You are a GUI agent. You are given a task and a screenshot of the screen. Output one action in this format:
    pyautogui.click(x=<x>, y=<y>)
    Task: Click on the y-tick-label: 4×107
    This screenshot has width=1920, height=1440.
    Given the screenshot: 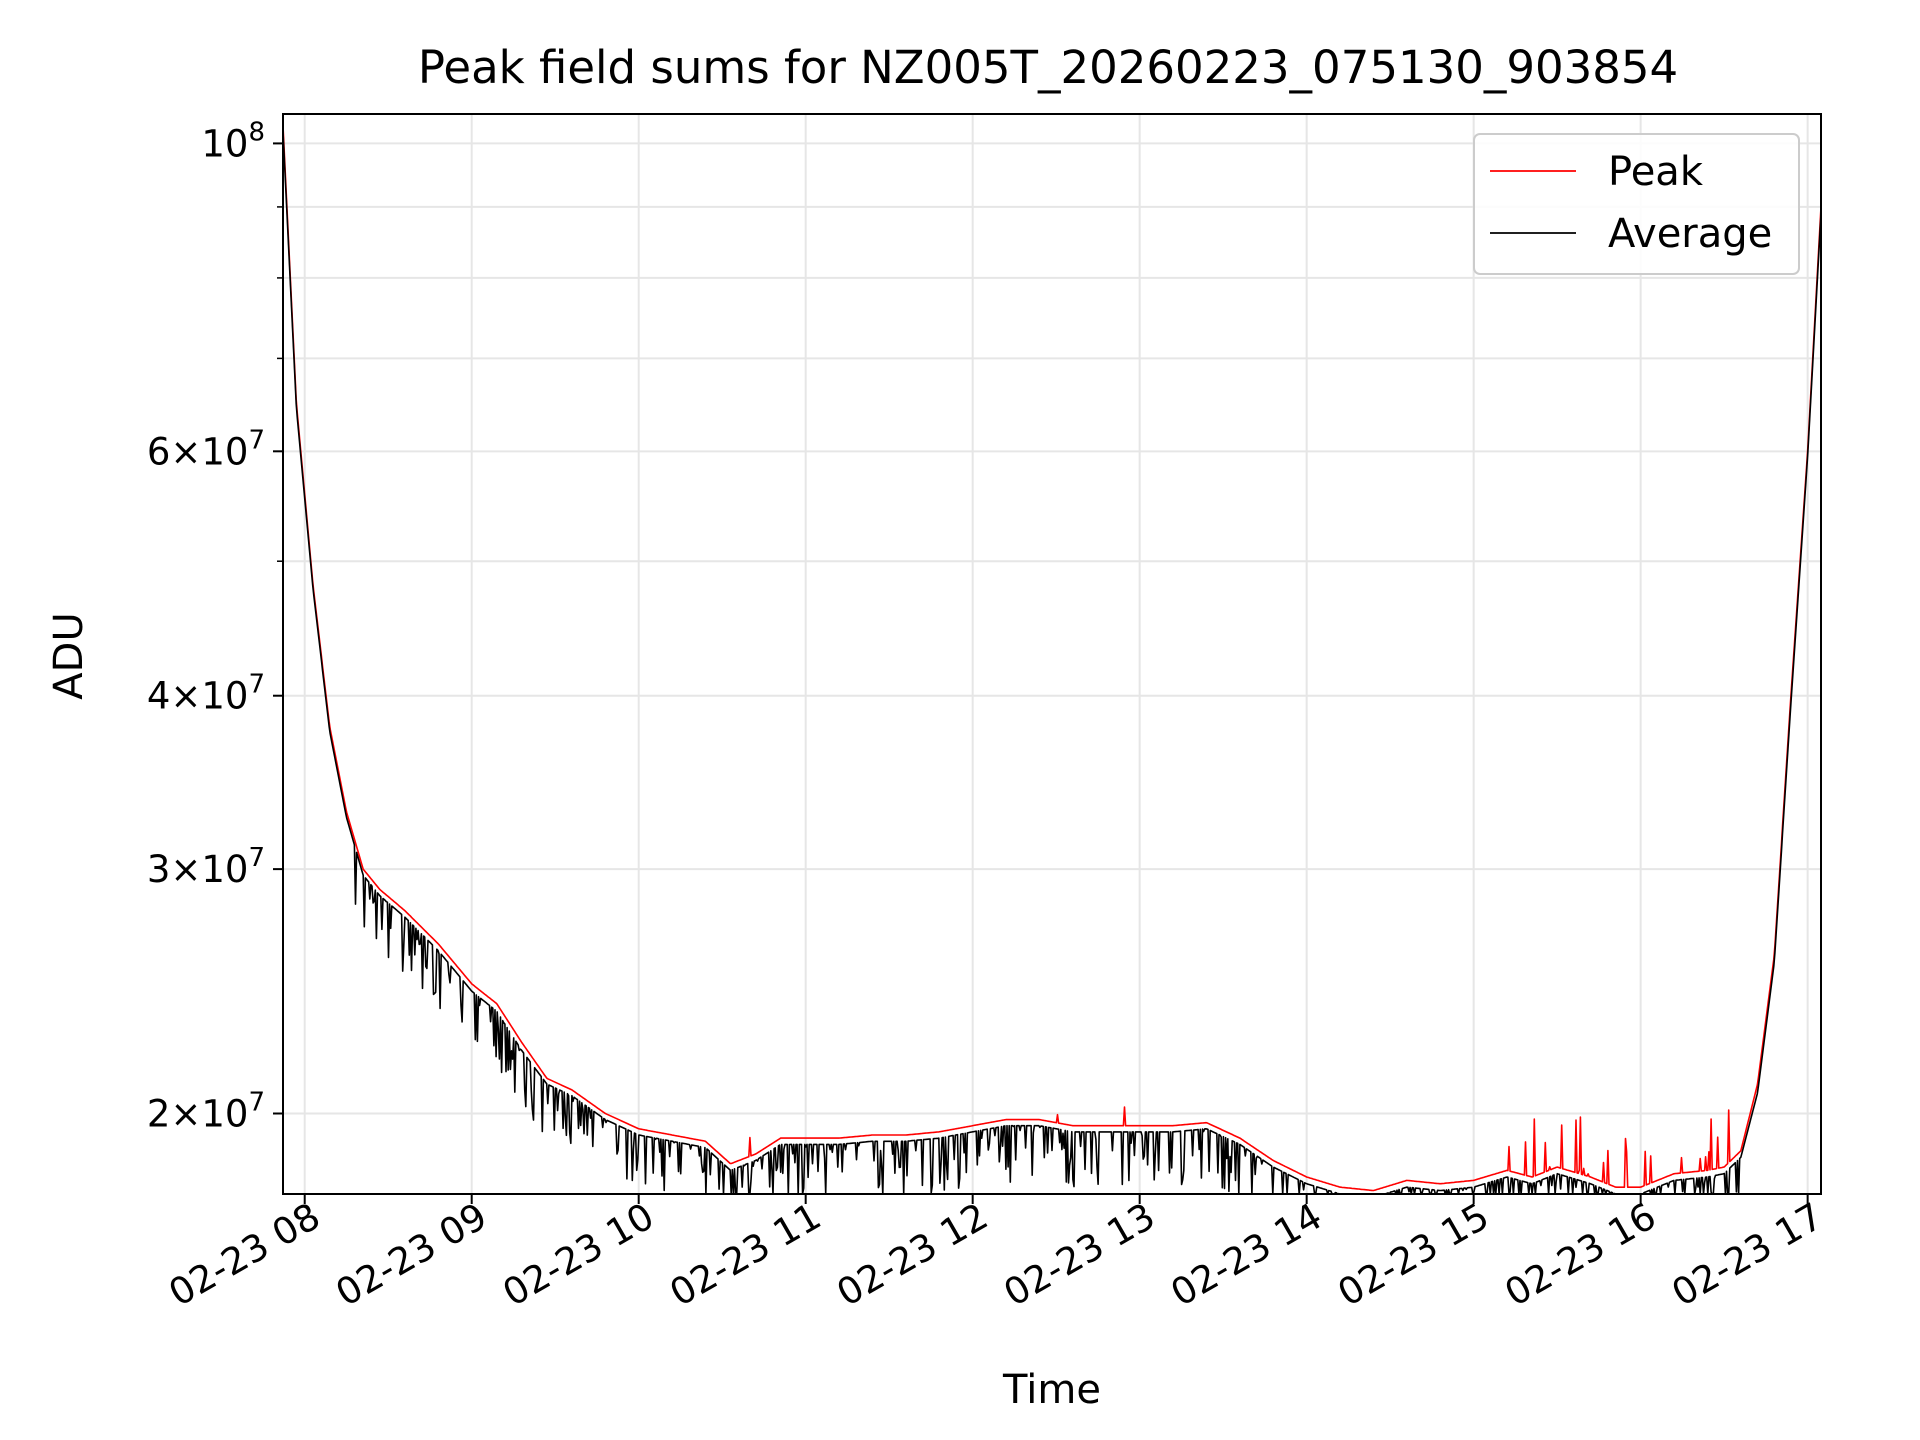 What is the action you would take?
    pyautogui.click(x=206, y=694)
    